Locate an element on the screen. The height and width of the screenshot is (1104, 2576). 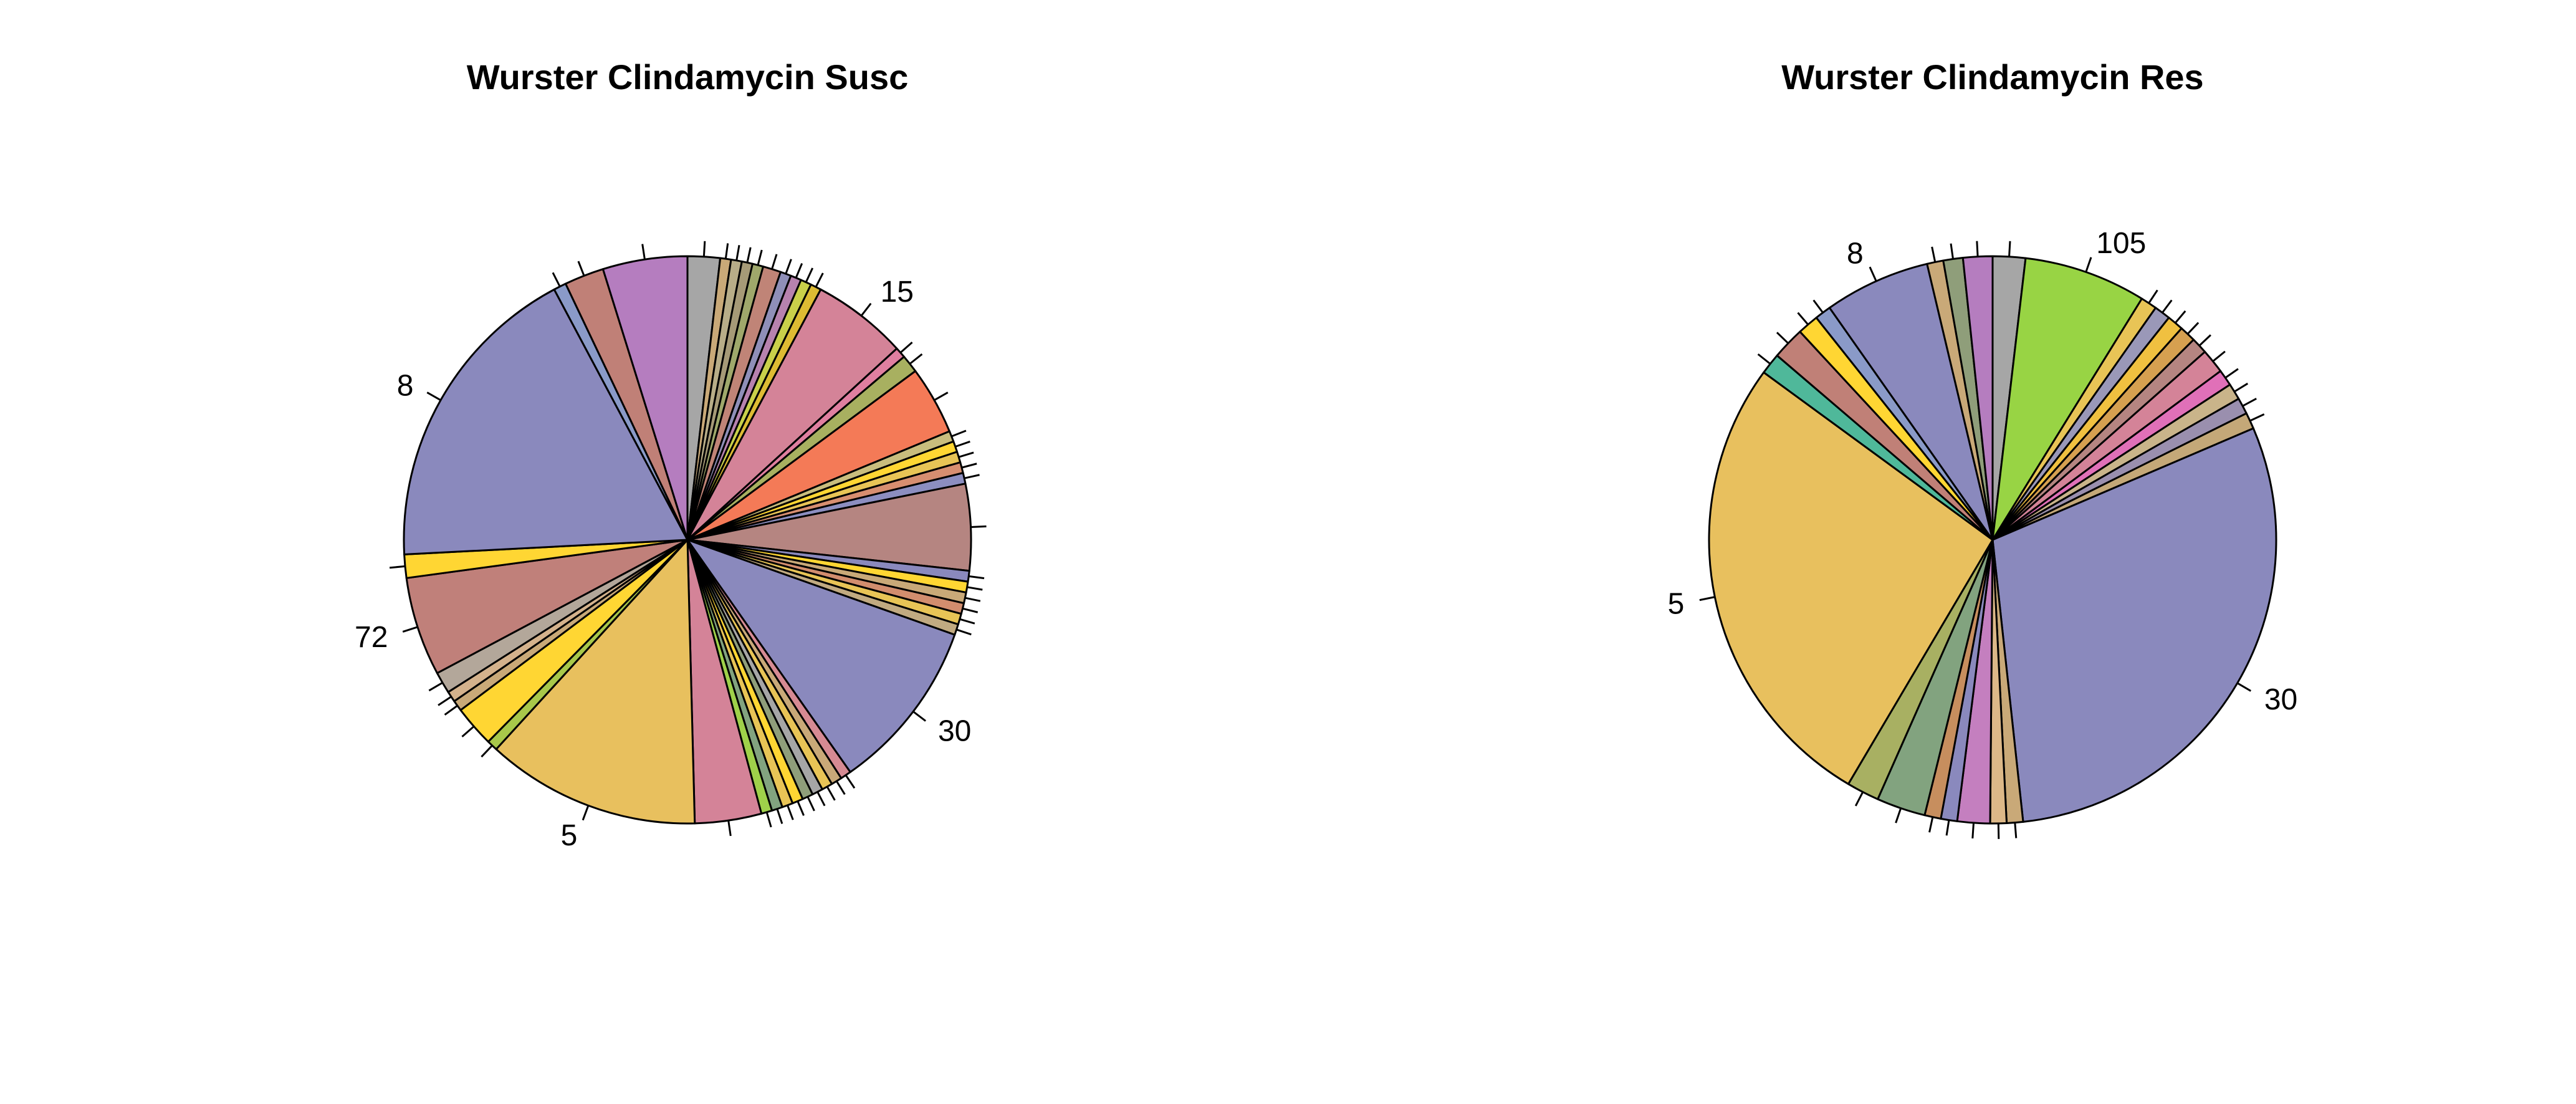
pie-labels: 105 30 5 8 is located at coordinates (1983, 533).